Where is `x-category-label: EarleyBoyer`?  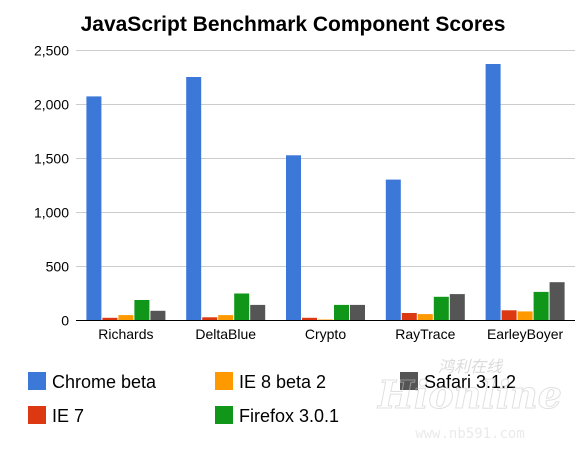 x-category-label: EarleyBoyer is located at coordinates (525, 334).